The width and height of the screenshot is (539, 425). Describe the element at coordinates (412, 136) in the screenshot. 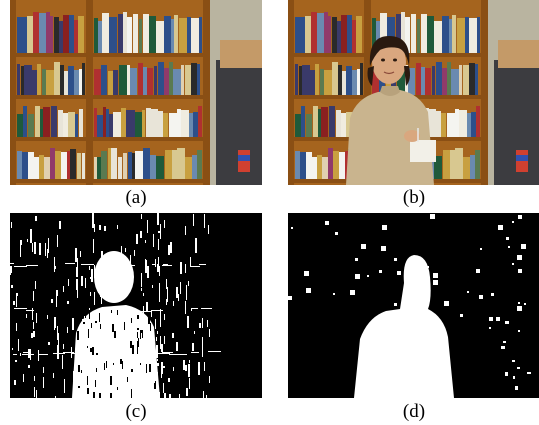

I see `hand` at that location.